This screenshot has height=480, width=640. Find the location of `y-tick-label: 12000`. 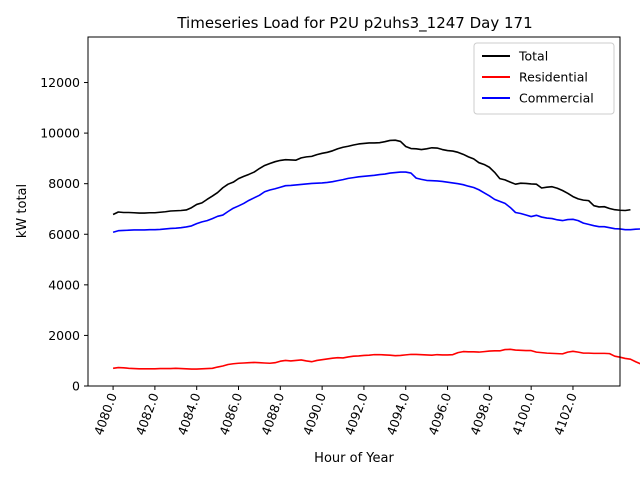

y-tick-label: 12000 is located at coordinates (60, 82).